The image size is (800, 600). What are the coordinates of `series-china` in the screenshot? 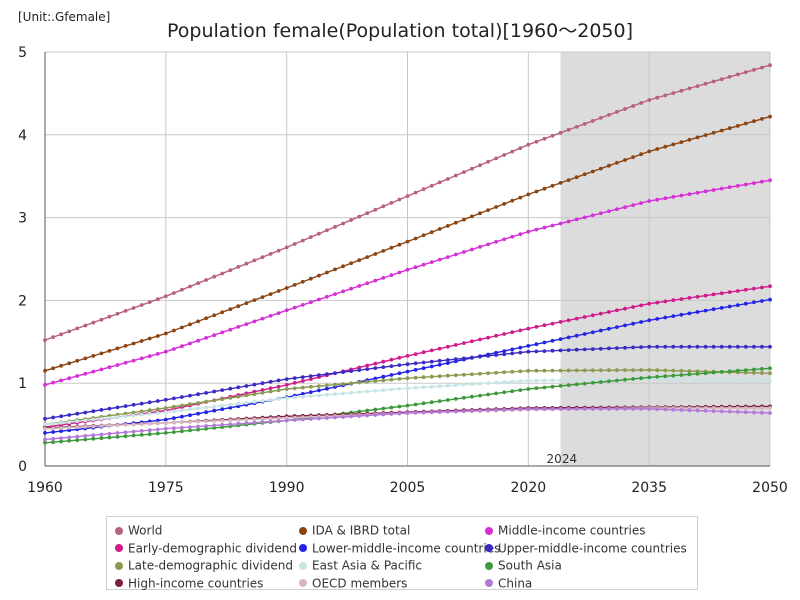 It's located at (407, 424).